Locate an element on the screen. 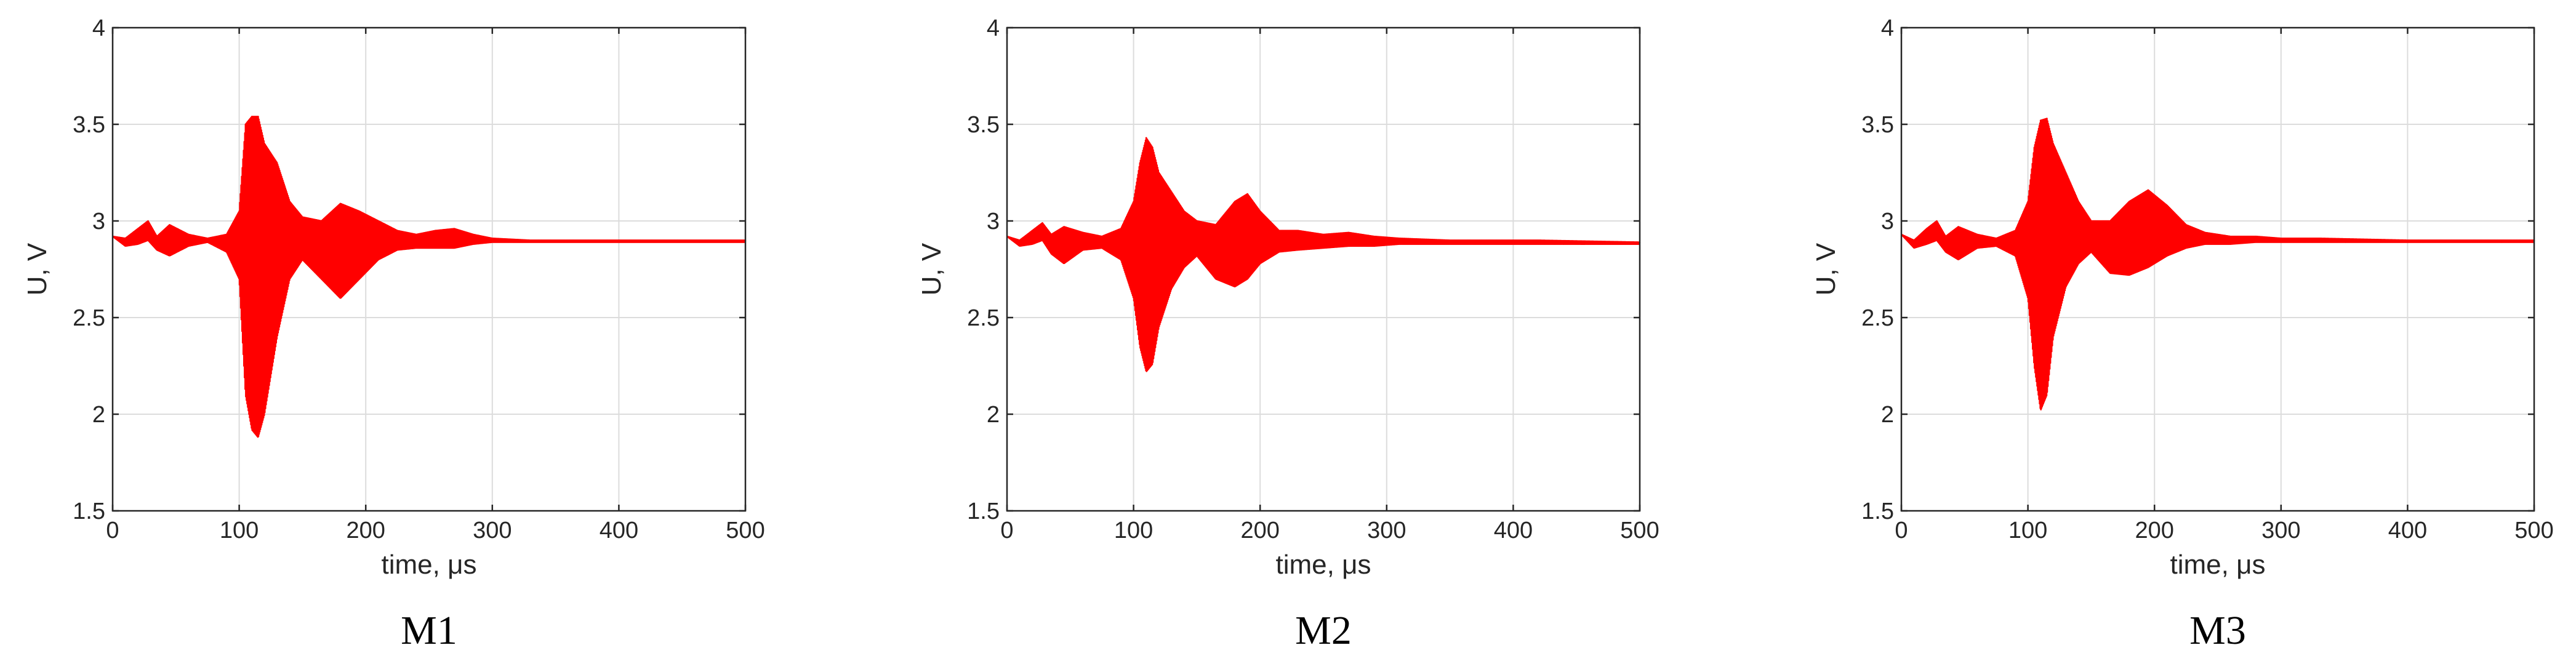 Image resolution: width=2576 pixels, height=661 pixels. panel-caption: M1 is located at coordinates (429, 631).